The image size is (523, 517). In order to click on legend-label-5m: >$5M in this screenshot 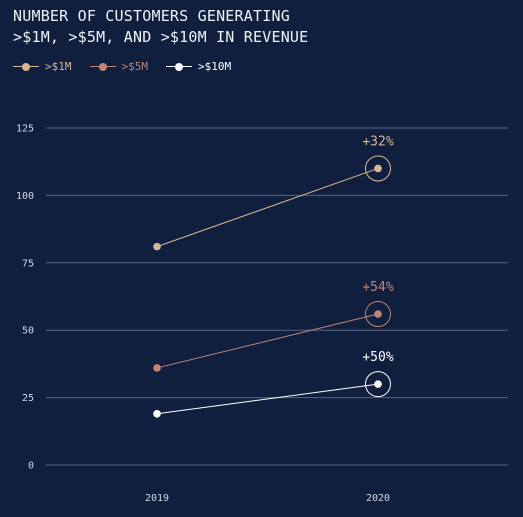, I will do `click(135, 66)`.